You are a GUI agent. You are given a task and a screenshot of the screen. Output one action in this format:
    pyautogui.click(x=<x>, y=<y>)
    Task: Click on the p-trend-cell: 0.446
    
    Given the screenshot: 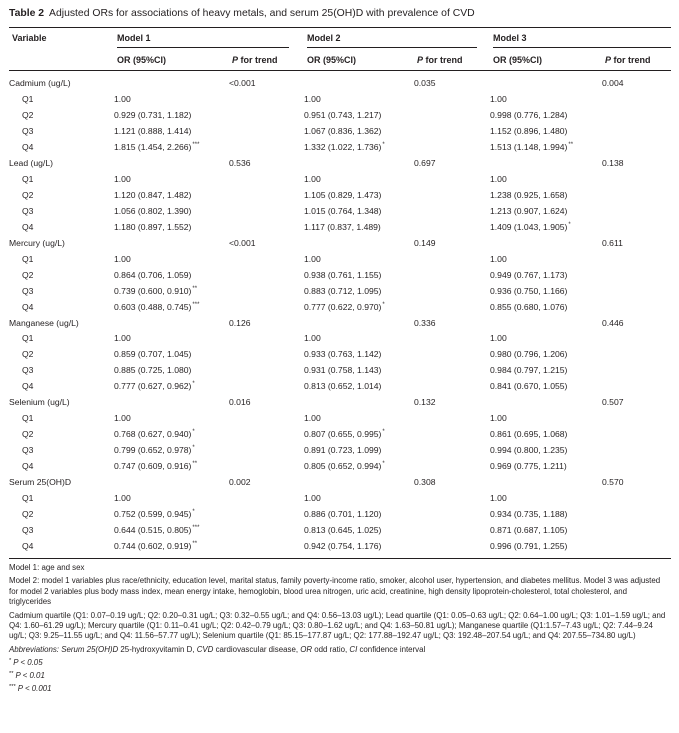 What is the action you would take?
    pyautogui.click(x=613, y=322)
    